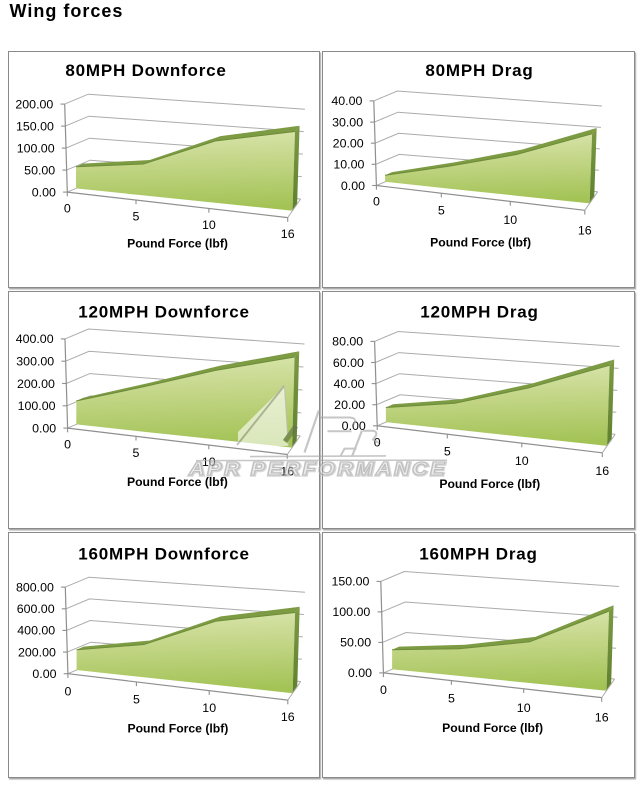 This screenshot has height=785, width=640. What do you see at coordinates (478, 553) in the screenshot?
I see `svg-text: 160MPH Drag` at bounding box center [478, 553].